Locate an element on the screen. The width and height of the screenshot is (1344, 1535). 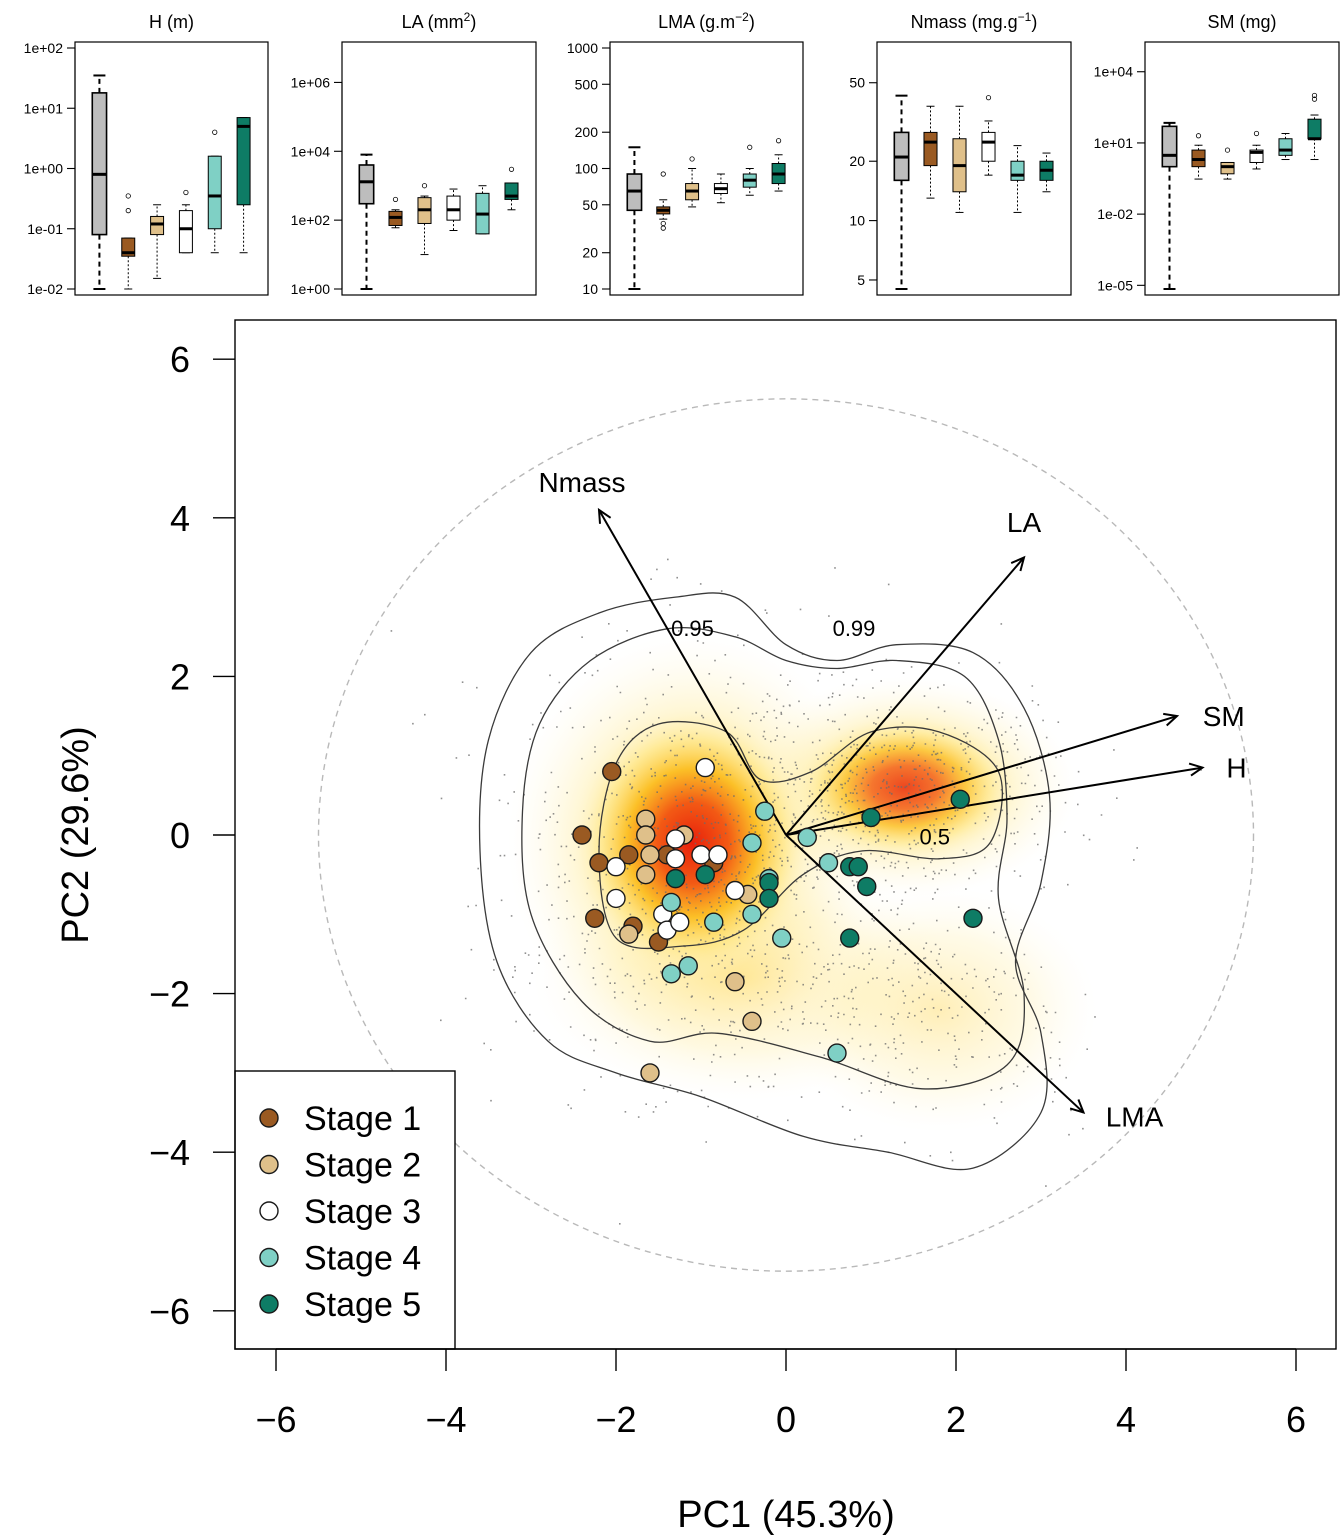
panel-title: LA (mm2) is located at coordinates (439, 21).